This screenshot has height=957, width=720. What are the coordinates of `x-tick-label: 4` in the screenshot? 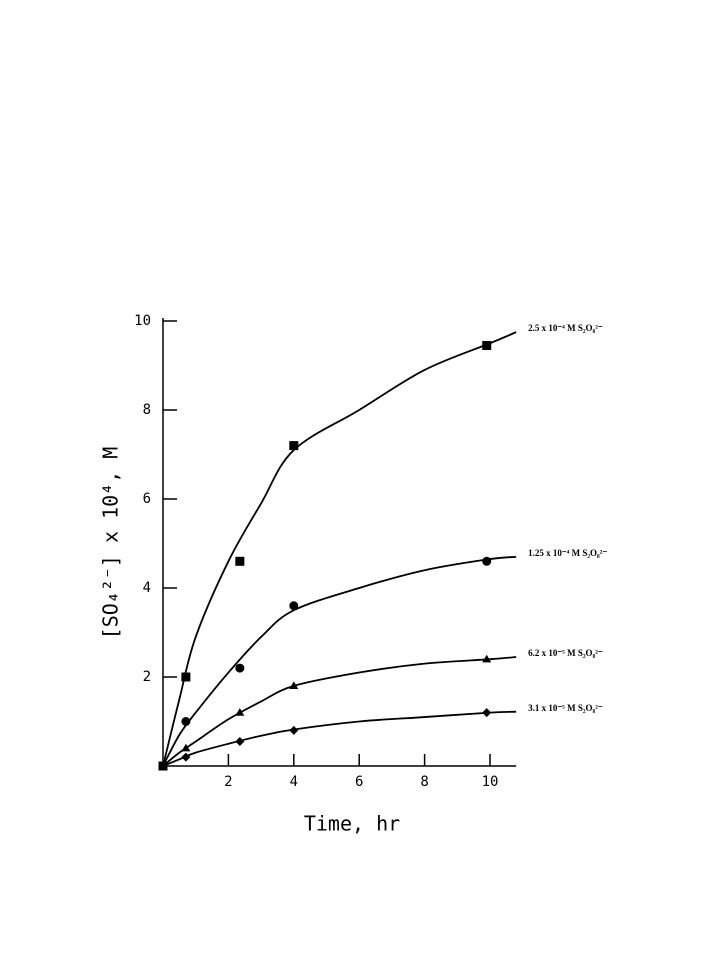 It's located at (294, 782).